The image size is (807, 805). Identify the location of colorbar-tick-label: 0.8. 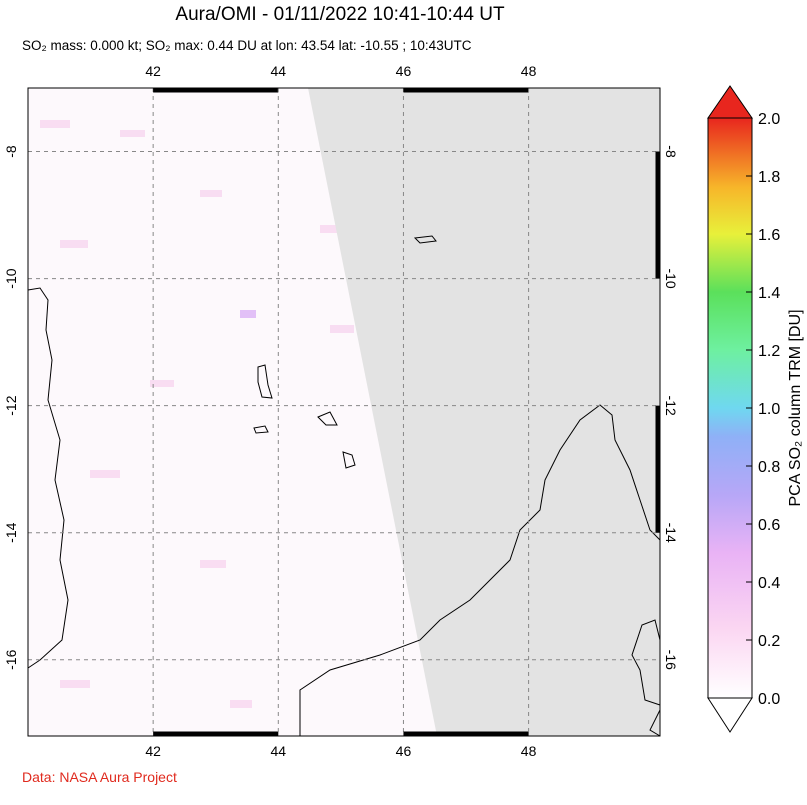
(769, 467).